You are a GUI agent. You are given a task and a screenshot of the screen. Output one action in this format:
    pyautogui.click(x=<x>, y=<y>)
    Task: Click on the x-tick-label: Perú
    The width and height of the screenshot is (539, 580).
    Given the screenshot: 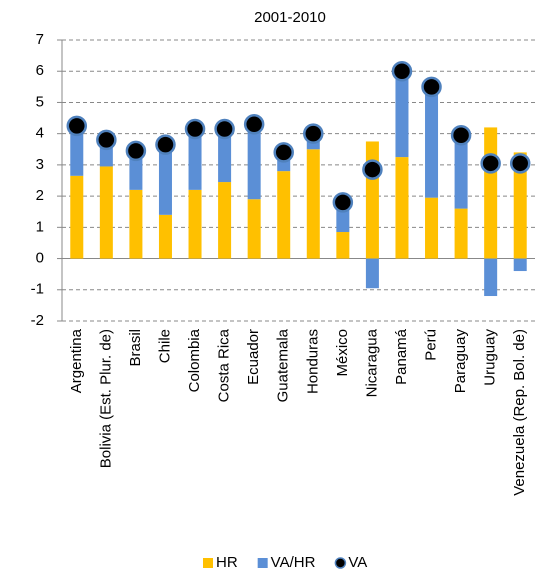 What is the action you would take?
    pyautogui.click(x=431, y=345)
    